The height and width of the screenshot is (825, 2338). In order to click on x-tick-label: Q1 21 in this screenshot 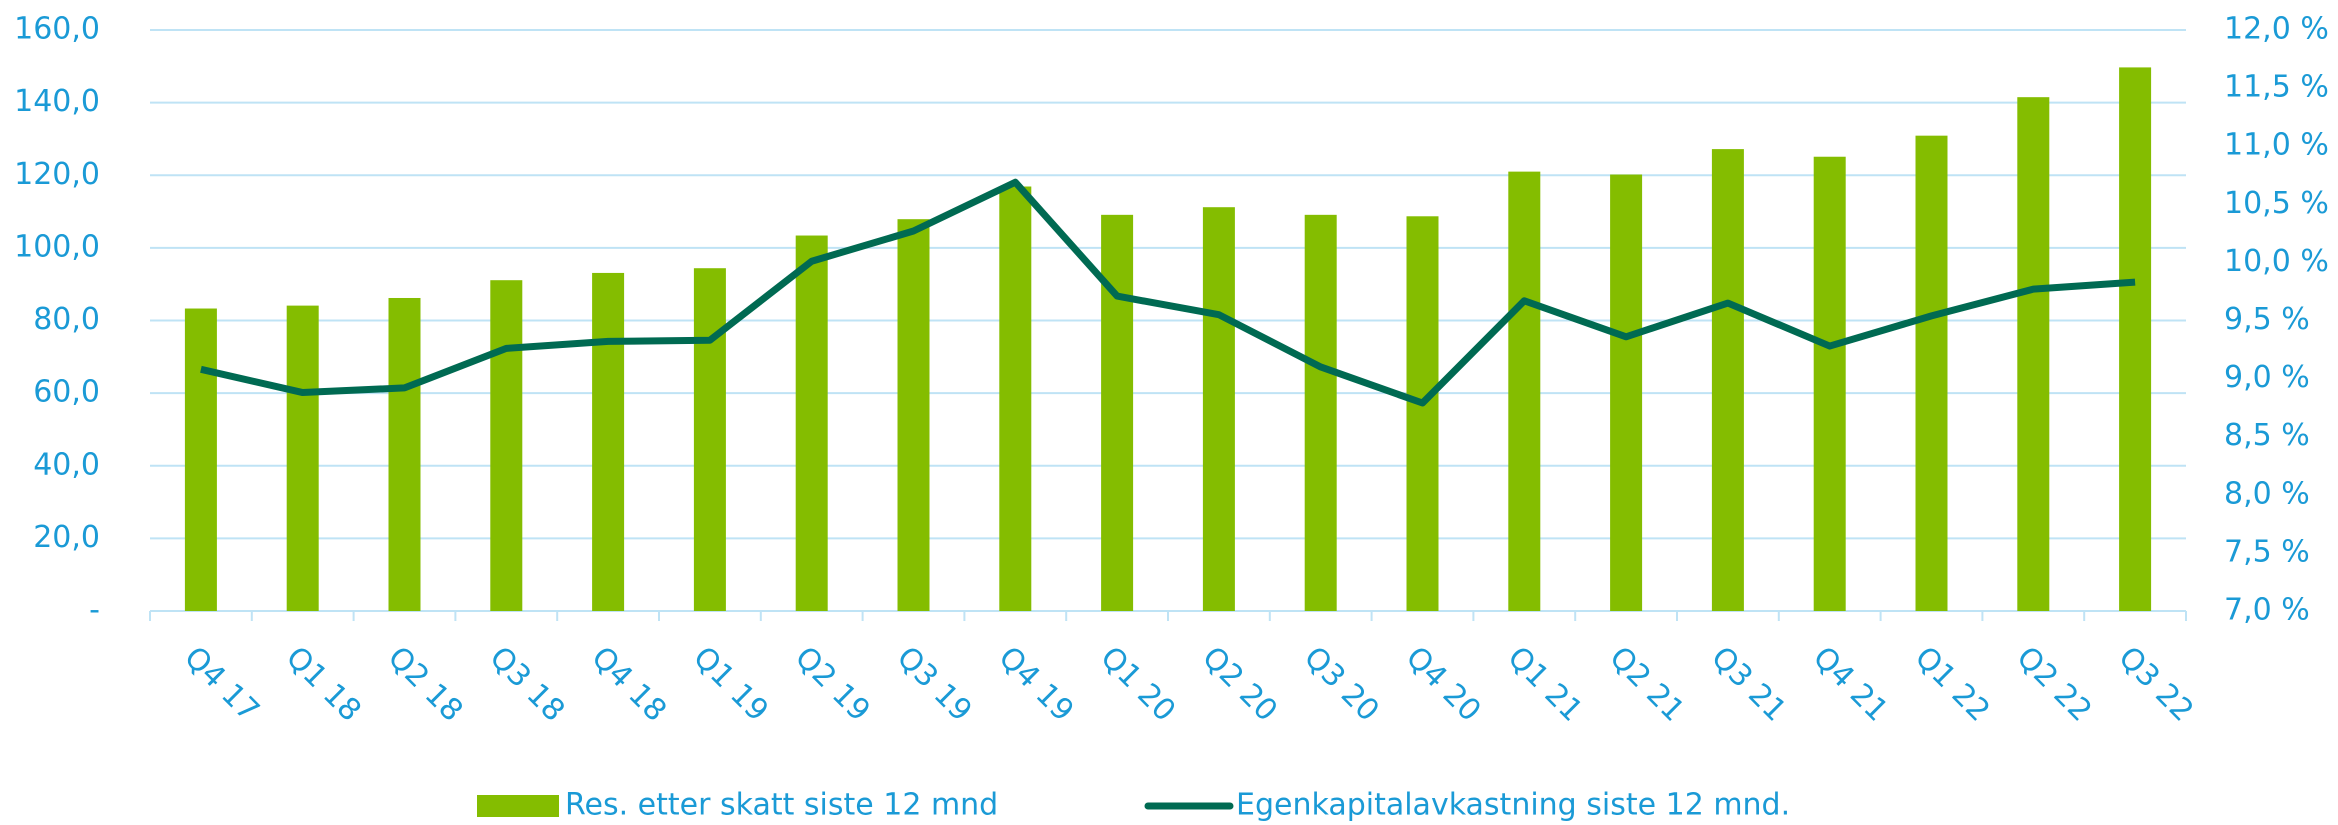, I will do `click(1545, 684)`.